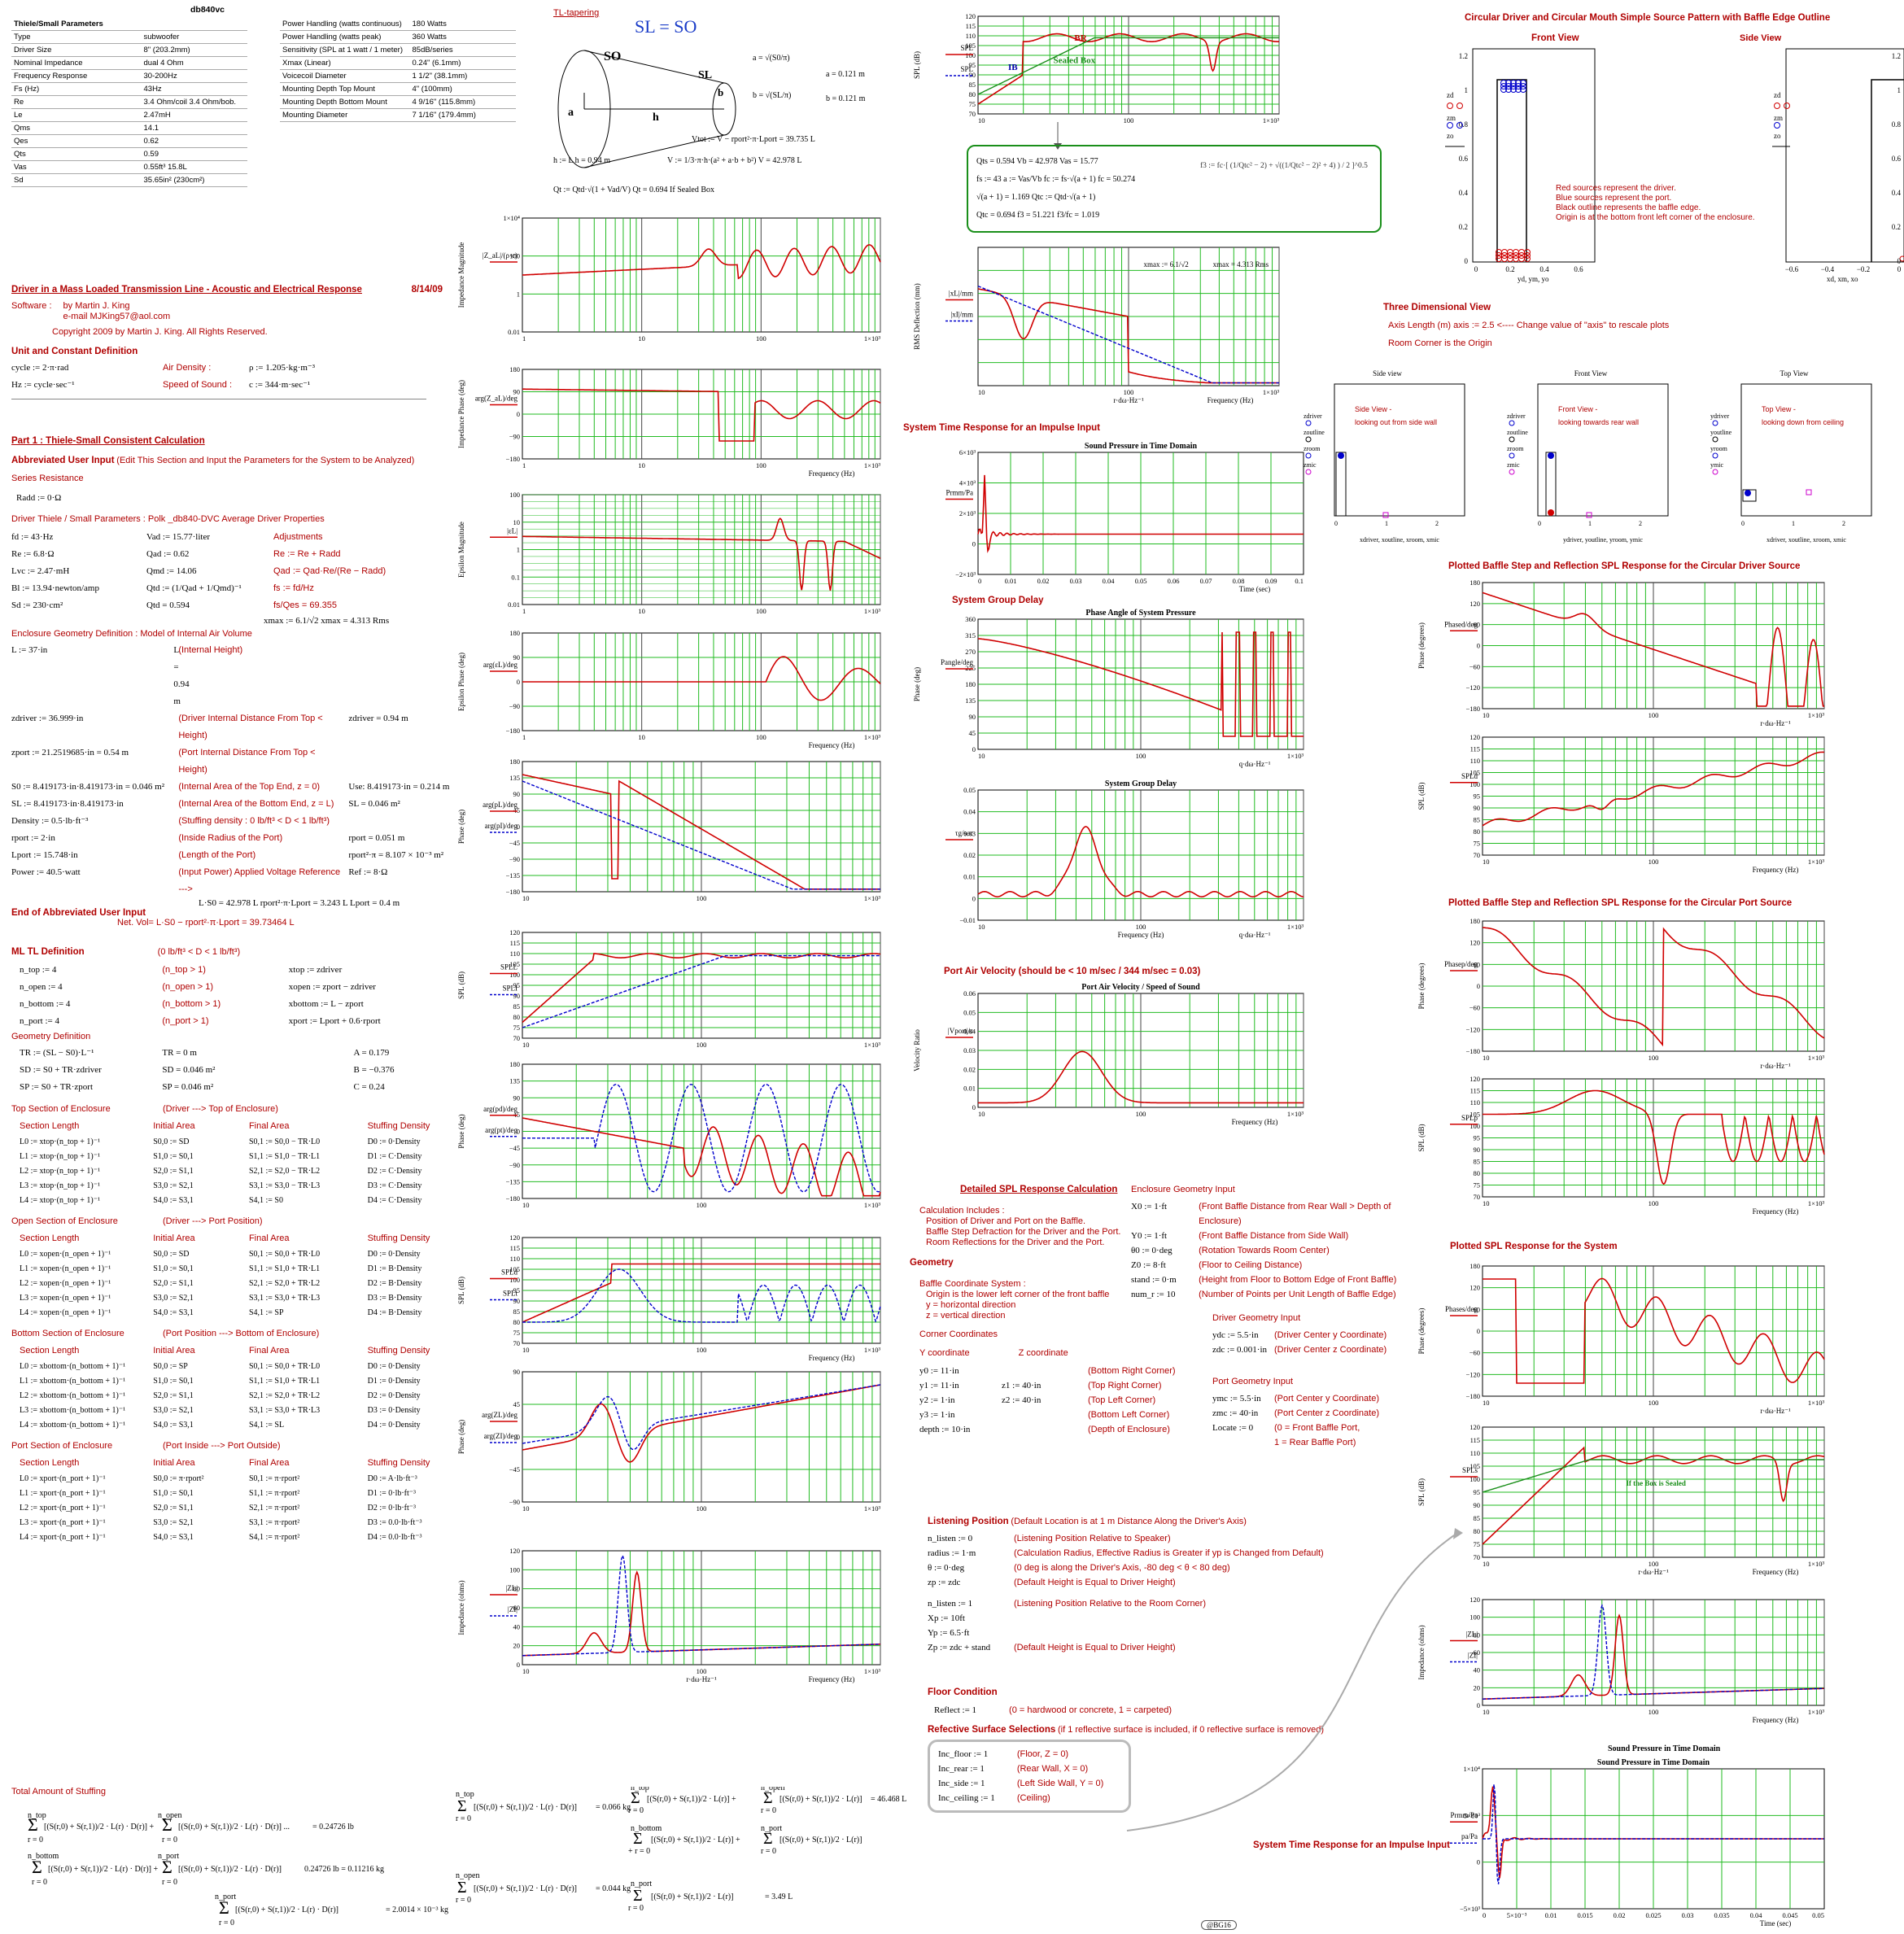  What do you see at coordinates (1900, 90) in the screenshot?
I see `y-tick: 1` at bounding box center [1900, 90].